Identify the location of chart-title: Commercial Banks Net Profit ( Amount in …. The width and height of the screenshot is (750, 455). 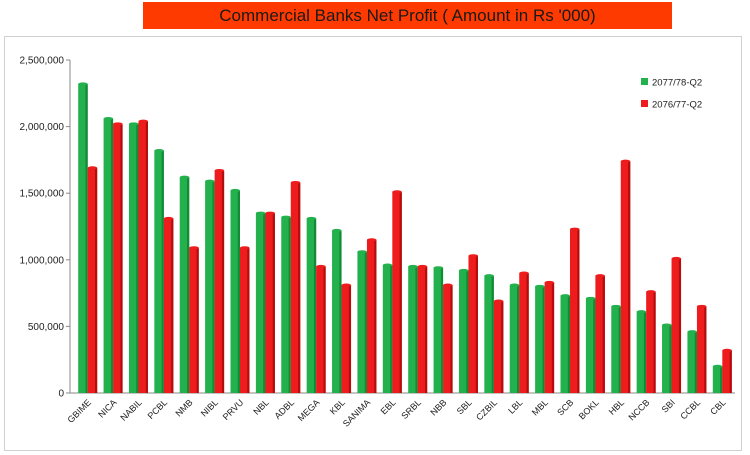
(407, 15).